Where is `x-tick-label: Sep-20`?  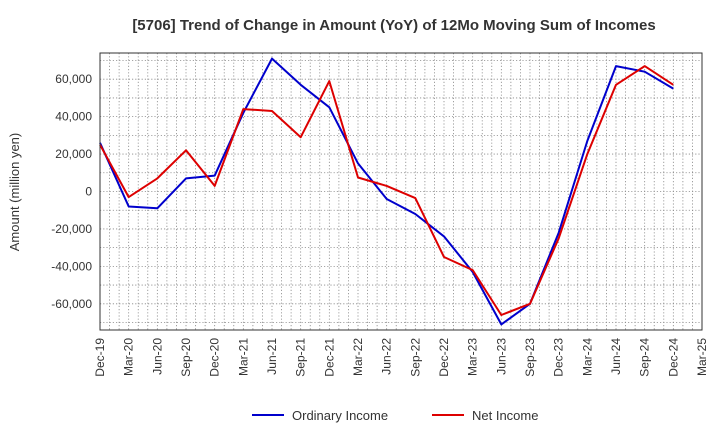 x-tick-label: Sep-20 is located at coordinates (186, 357).